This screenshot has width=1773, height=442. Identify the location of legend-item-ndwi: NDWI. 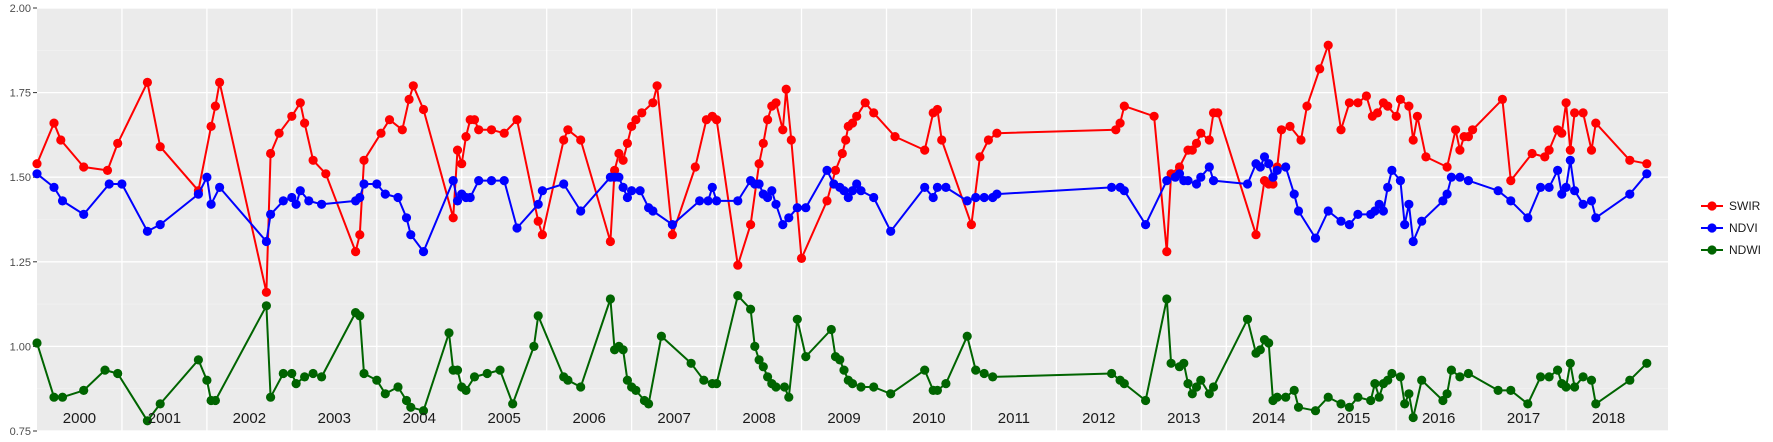
(1731, 250).